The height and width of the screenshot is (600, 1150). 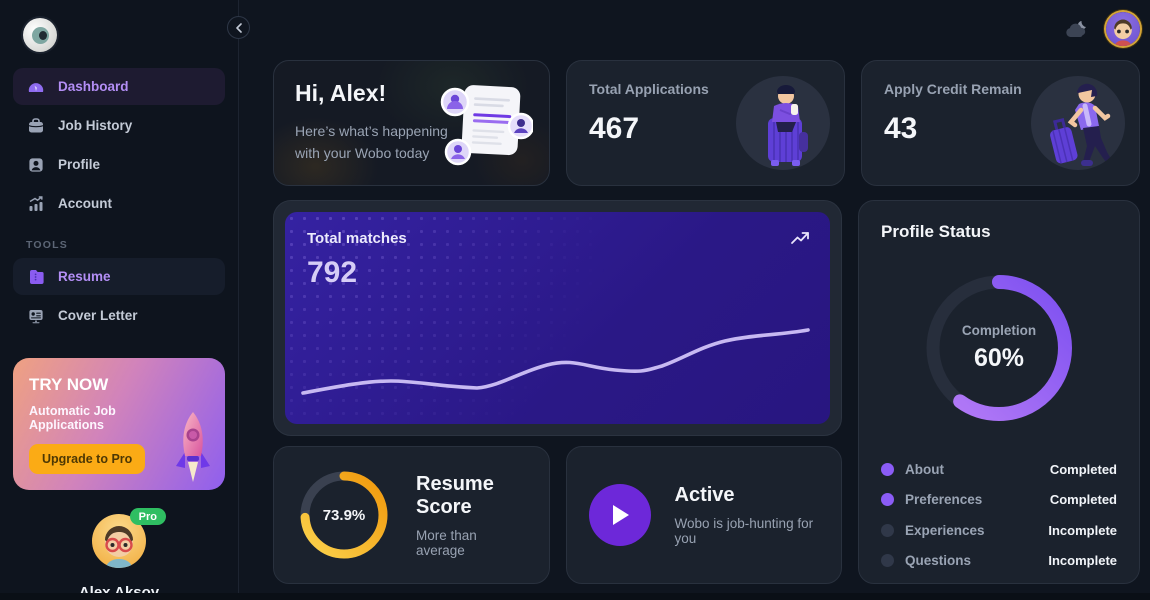 What do you see at coordinates (93, 86) in the screenshot?
I see `sidebar-item-label: Dashboard` at bounding box center [93, 86].